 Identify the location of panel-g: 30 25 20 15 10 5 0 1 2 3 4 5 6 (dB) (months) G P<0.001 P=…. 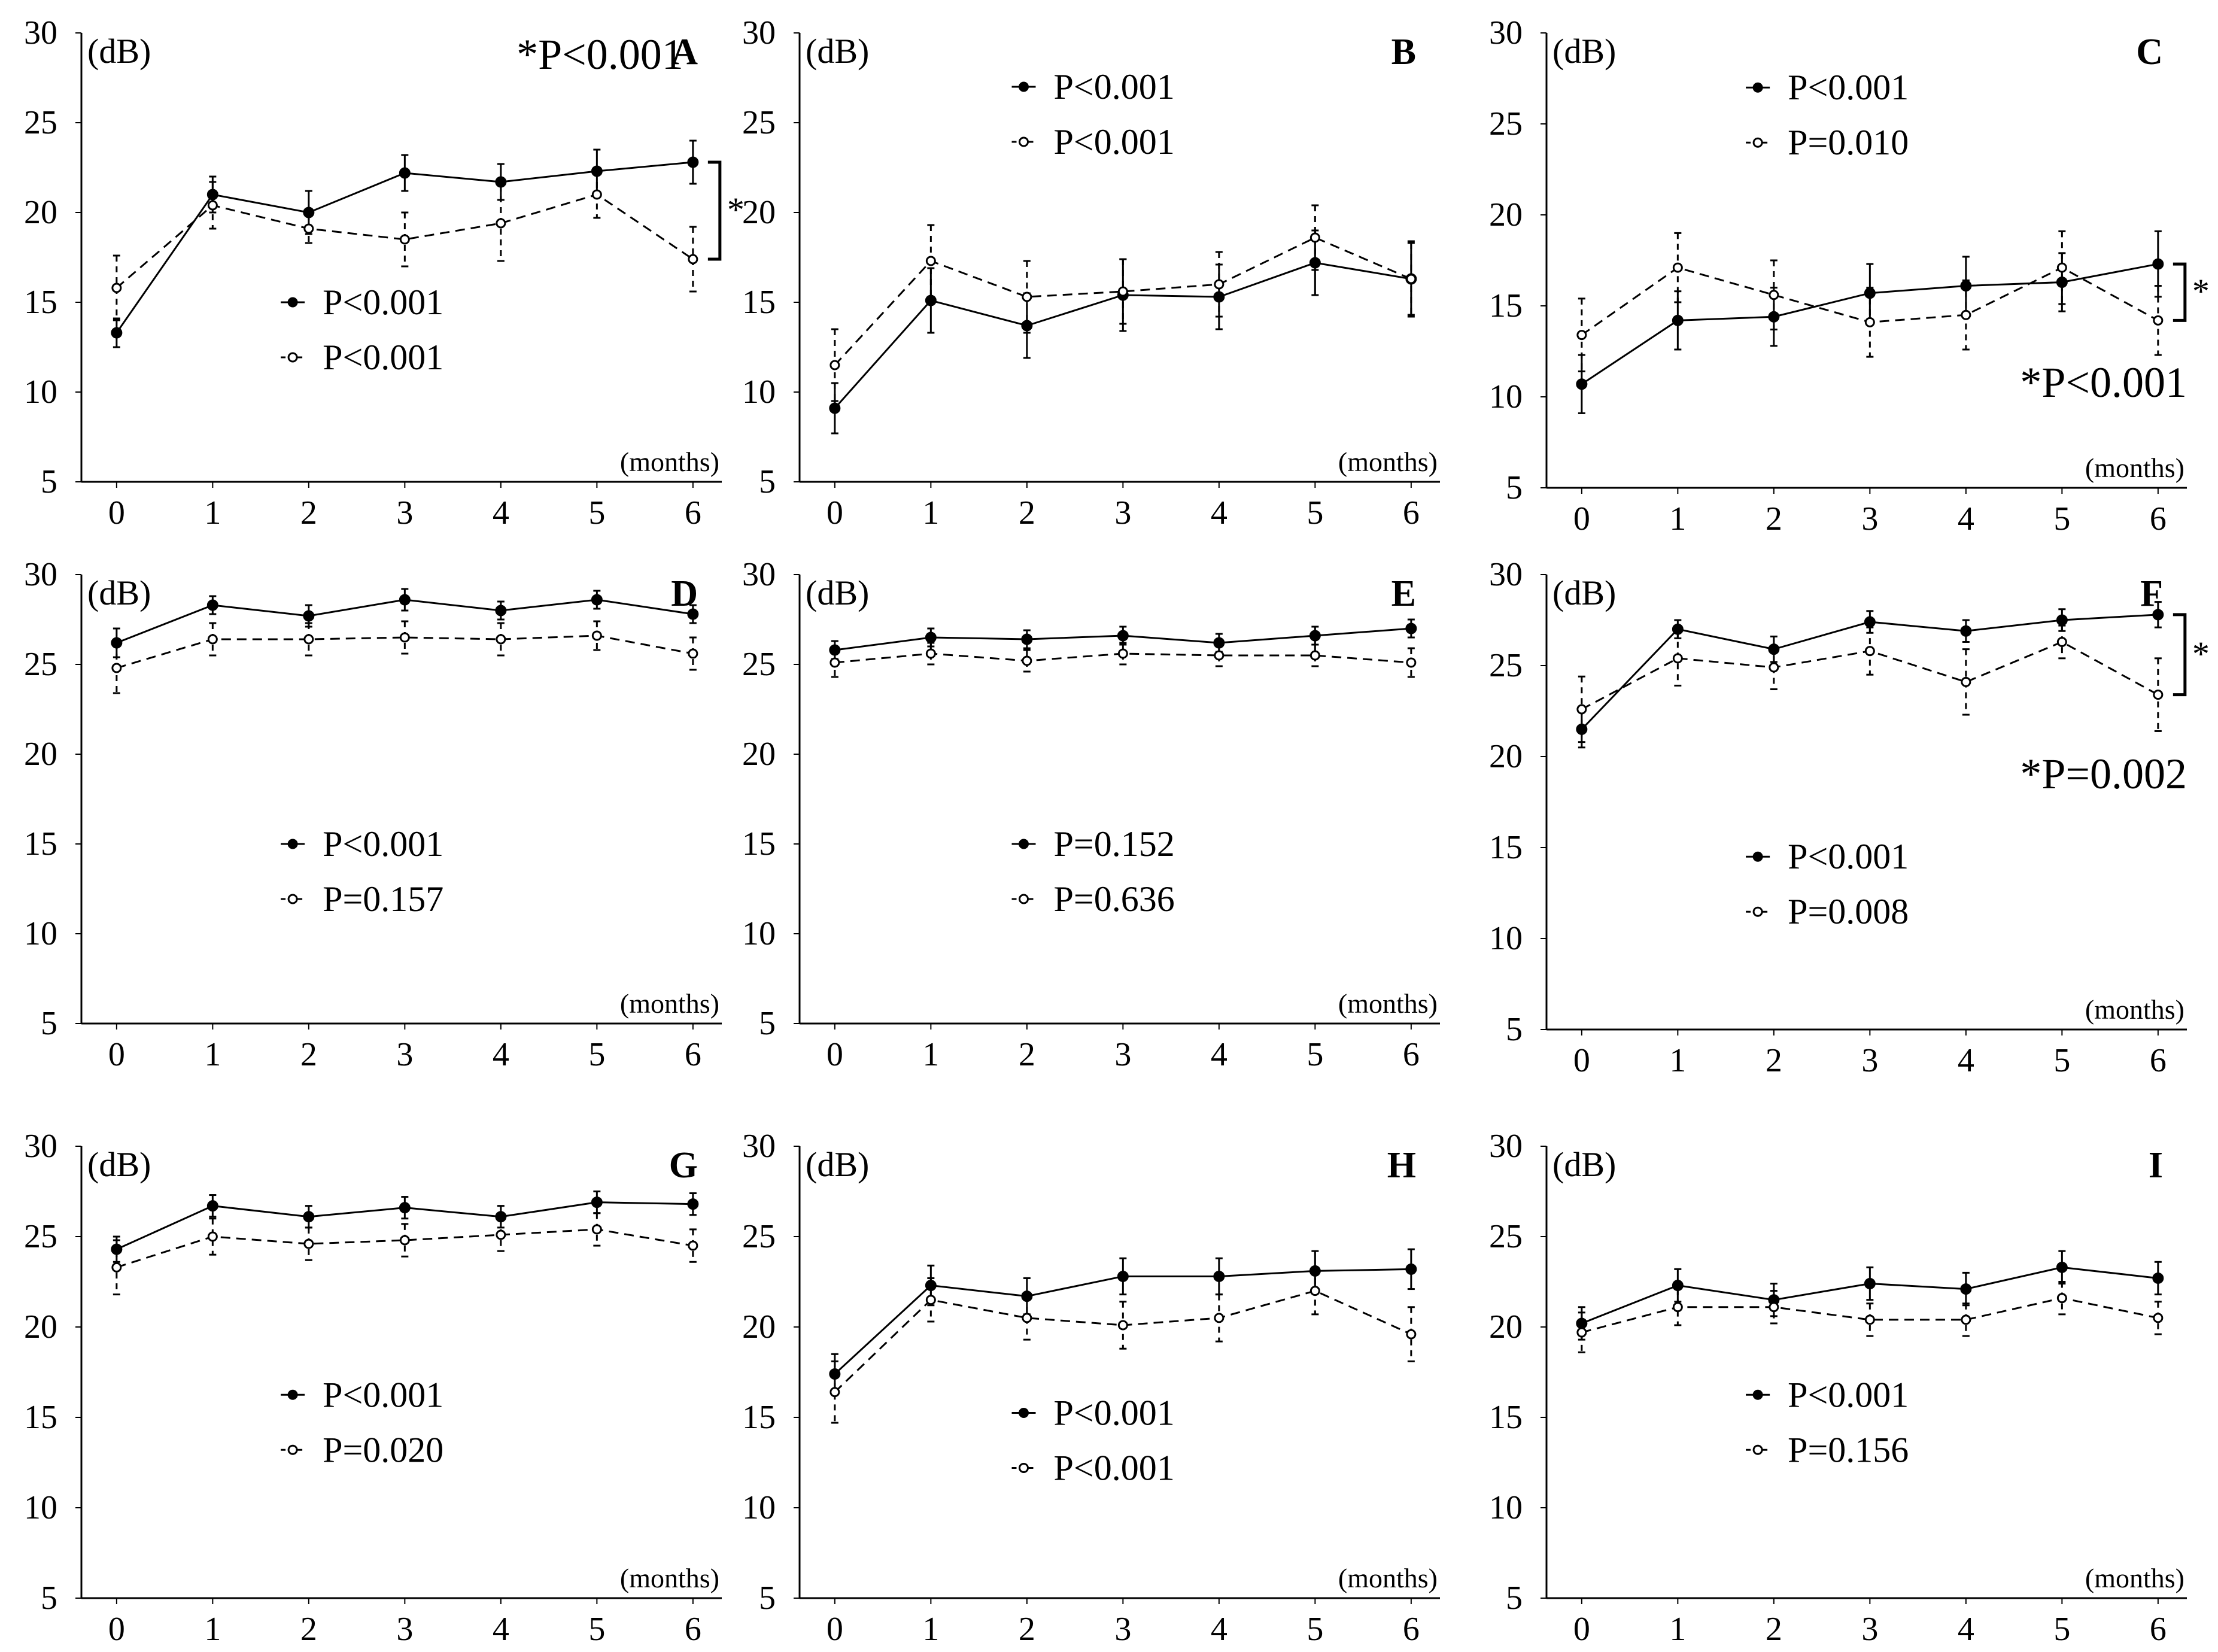
(373, 1388).